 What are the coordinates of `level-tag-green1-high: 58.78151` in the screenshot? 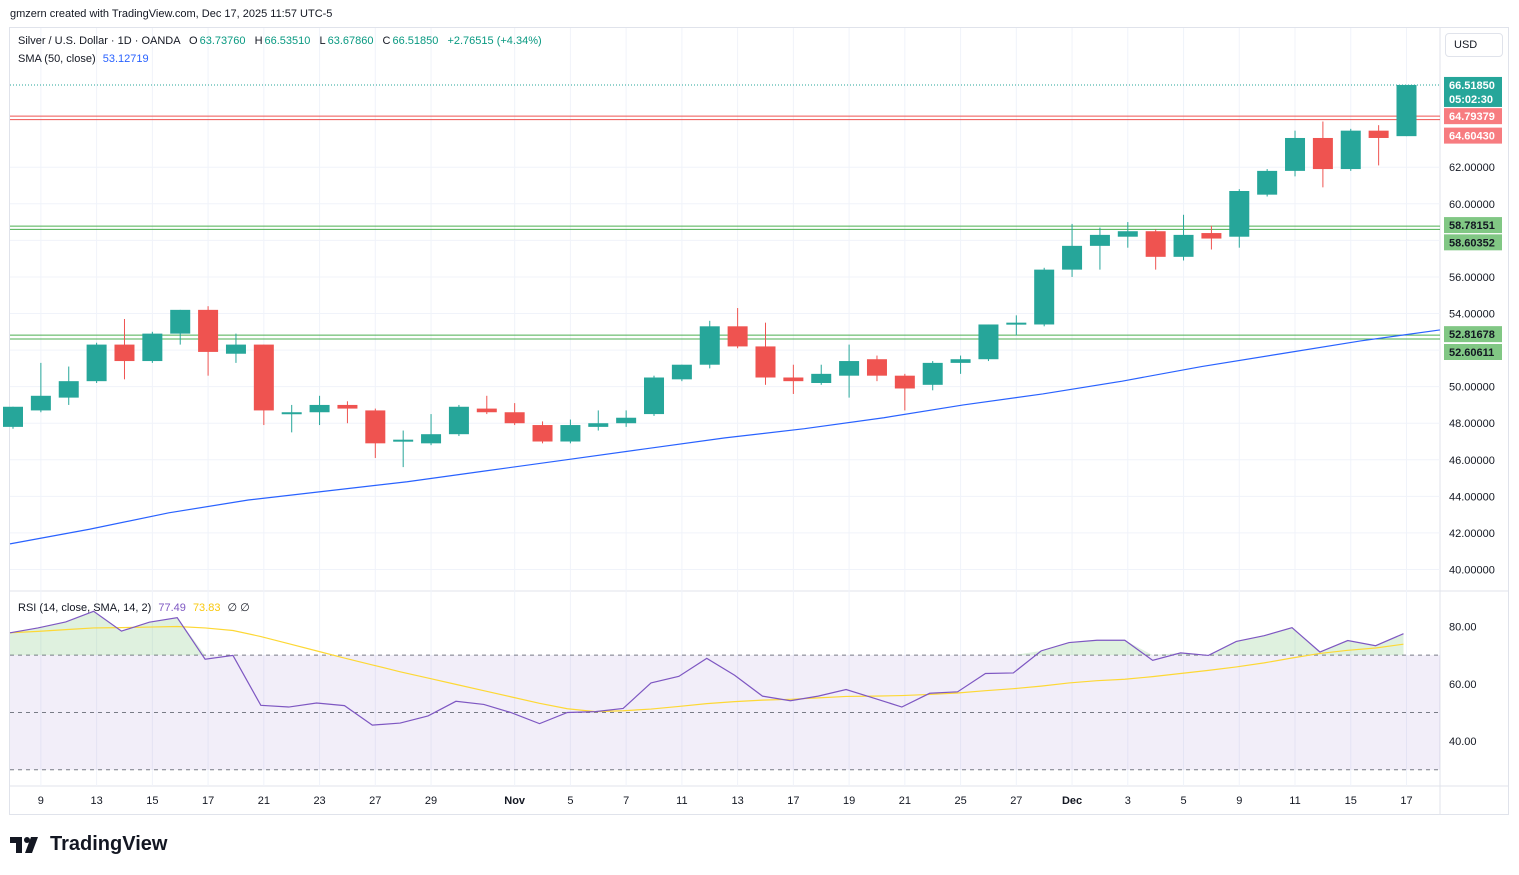 It's located at (1473, 225).